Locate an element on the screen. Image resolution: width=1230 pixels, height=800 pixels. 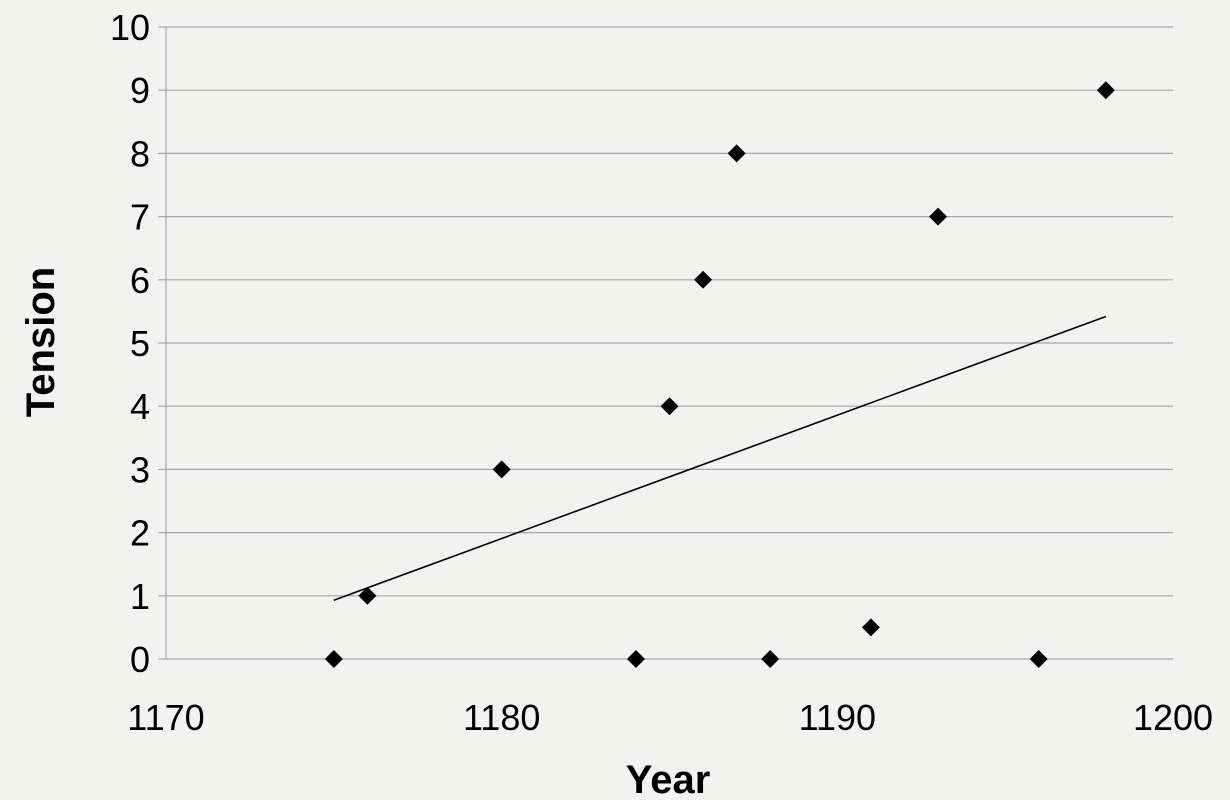
y-axis-title: Tension is located at coordinates (41, 342).